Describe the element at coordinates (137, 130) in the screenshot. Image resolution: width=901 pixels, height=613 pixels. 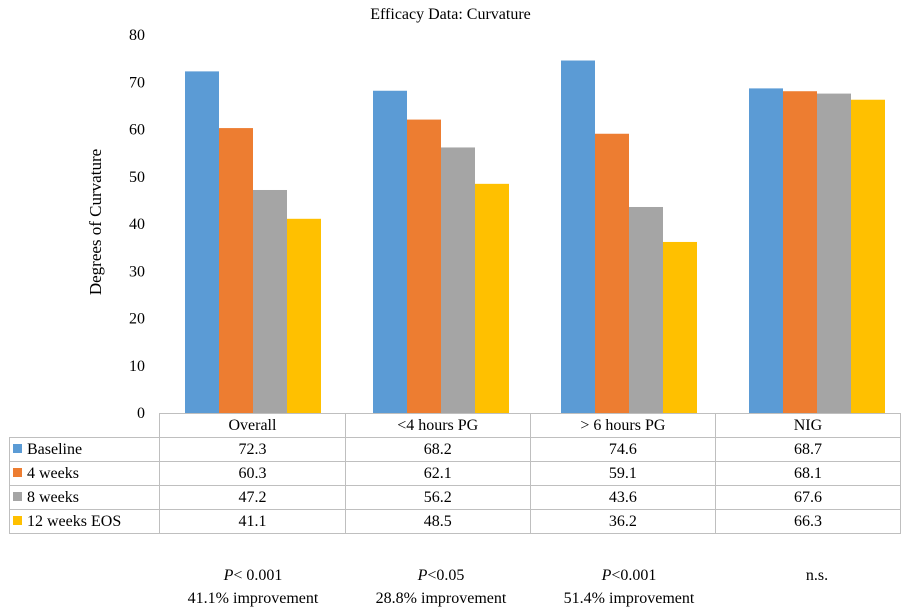
I see `y-tick-label: 60` at that location.